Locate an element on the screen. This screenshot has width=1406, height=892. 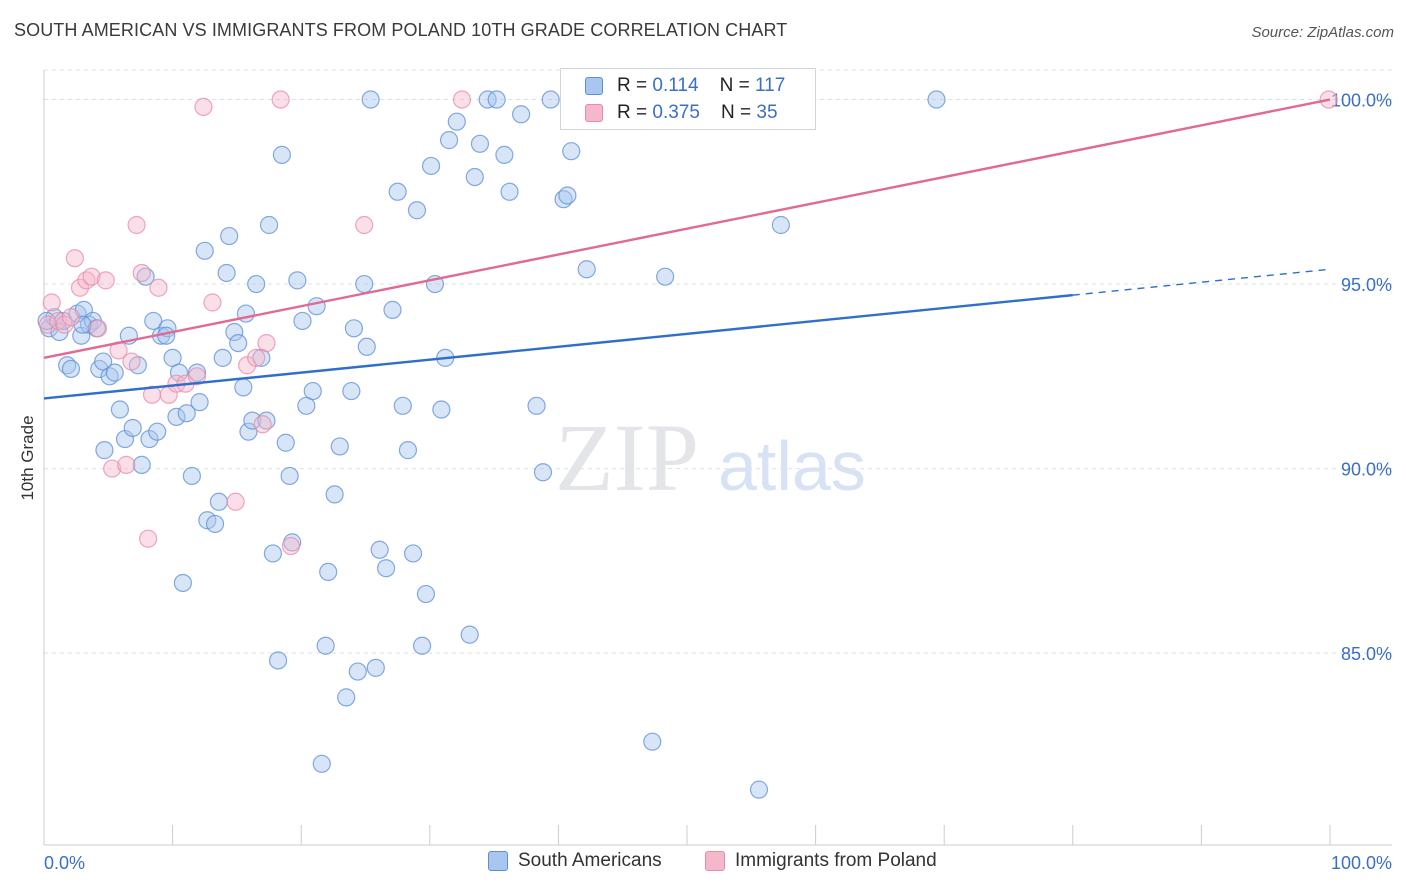
x-tick-label: 100.0% is located at coordinates (1361, 863).